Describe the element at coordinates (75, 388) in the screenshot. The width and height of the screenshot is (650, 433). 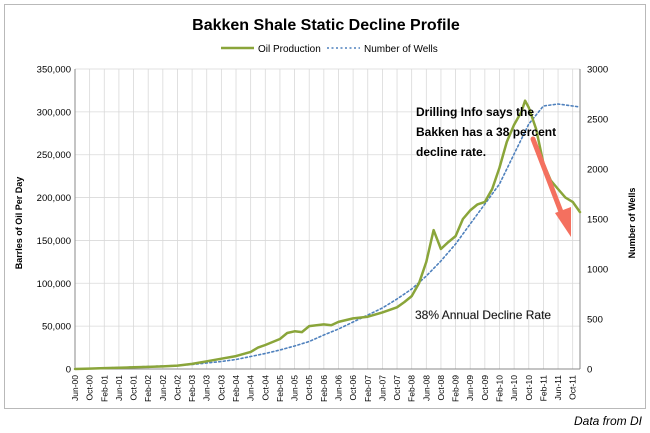
I see `x-tick-label: Jun-00` at that location.